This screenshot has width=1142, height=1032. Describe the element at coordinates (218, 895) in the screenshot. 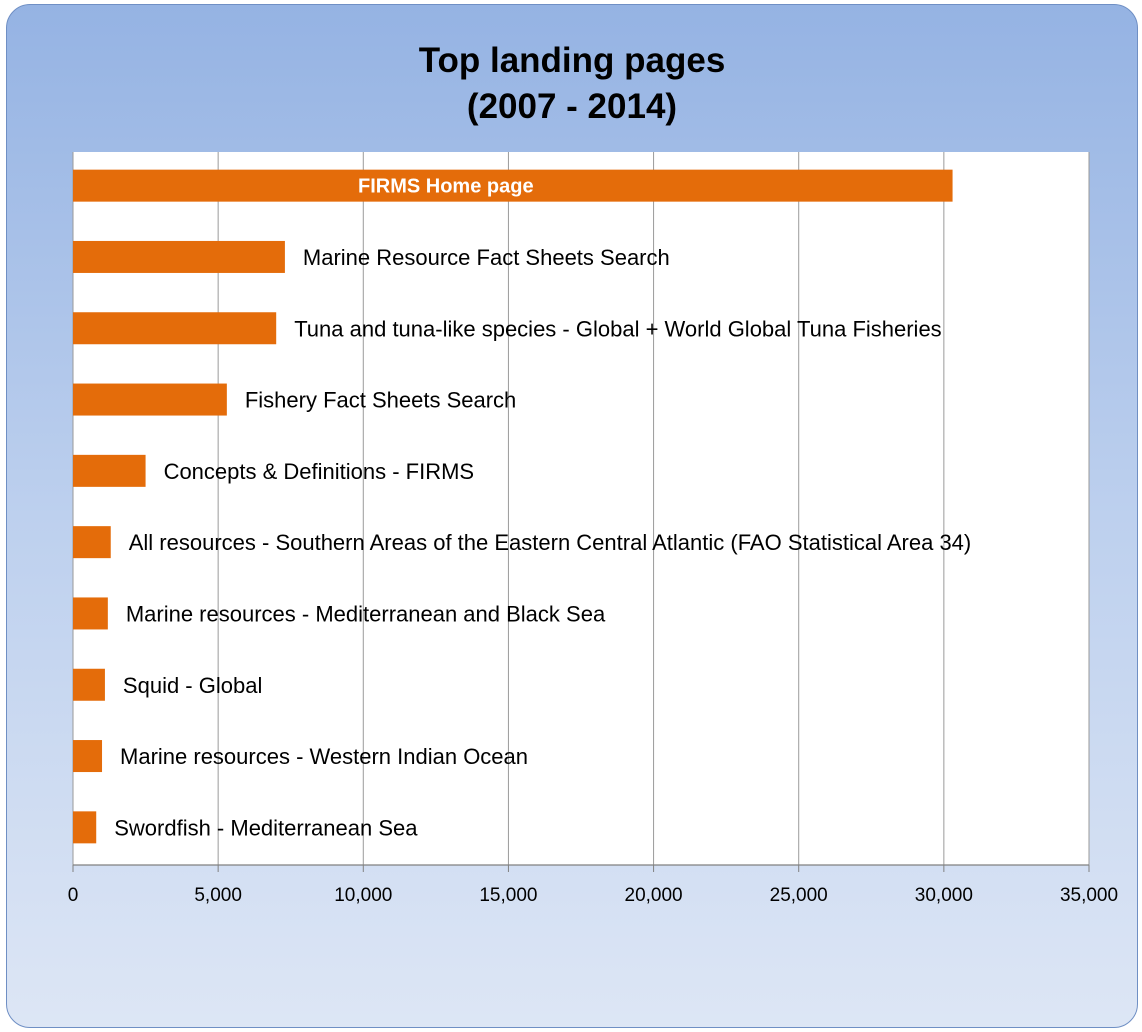

I see `x-tick-label: 5,000` at that location.